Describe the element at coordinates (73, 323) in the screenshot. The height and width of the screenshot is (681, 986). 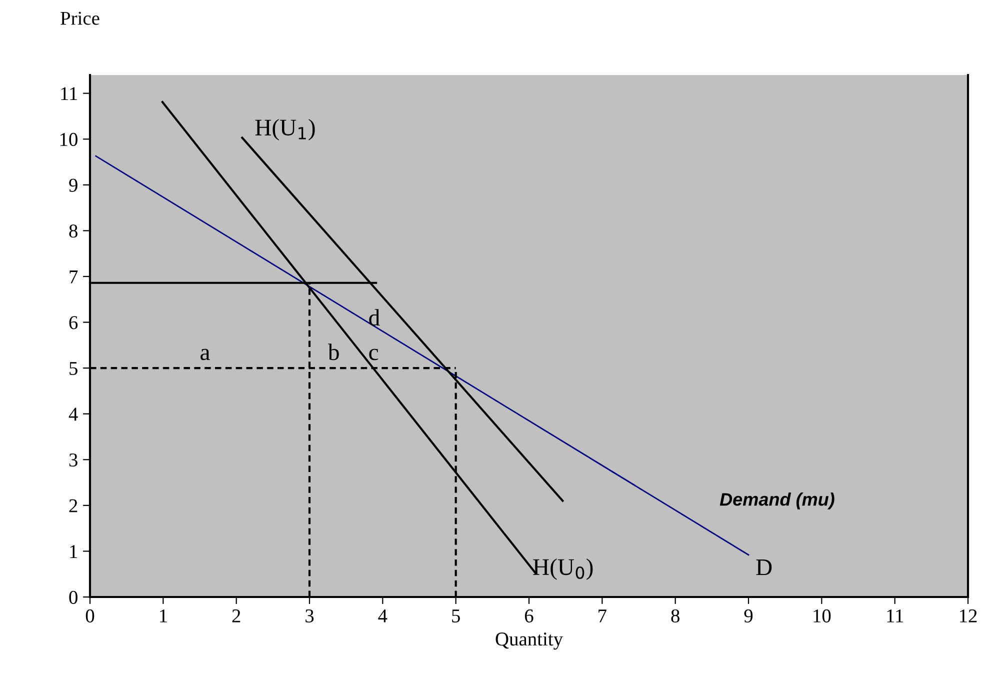
I see `y-tick-label: 6` at that location.